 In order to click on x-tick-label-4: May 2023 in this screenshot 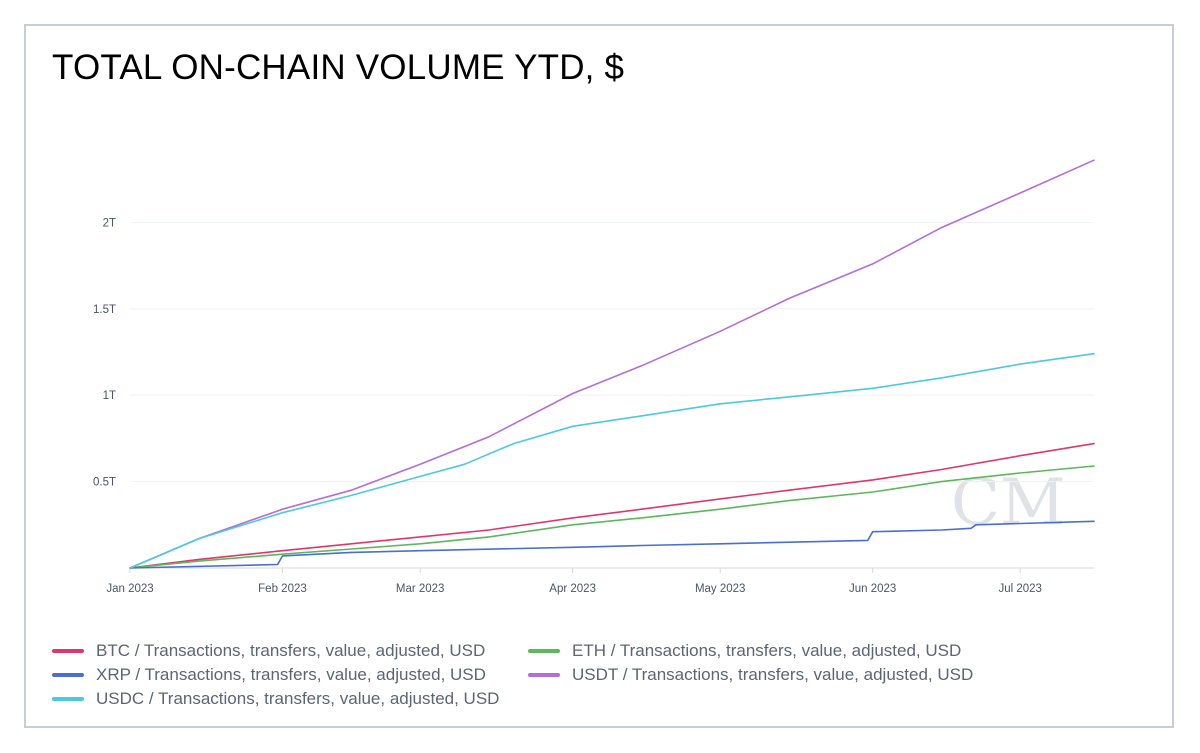, I will do `click(720, 589)`.